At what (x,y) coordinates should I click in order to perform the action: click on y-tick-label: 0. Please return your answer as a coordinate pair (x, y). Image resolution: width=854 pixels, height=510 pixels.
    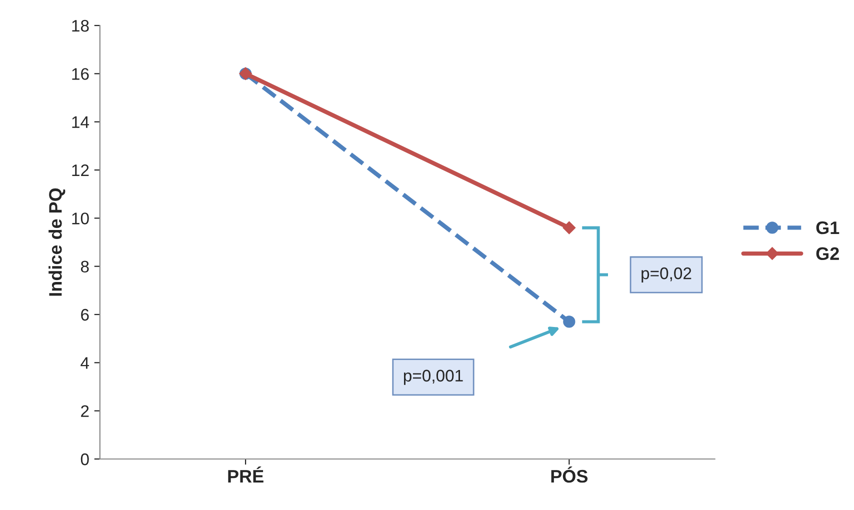
    Looking at the image, I should click on (84, 459).